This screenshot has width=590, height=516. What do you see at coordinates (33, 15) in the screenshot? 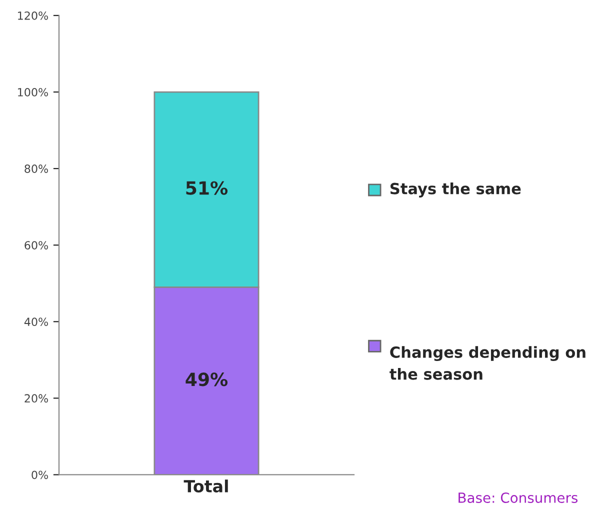
I see `y-tick-label: 120%` at bounding box center [33, 15].